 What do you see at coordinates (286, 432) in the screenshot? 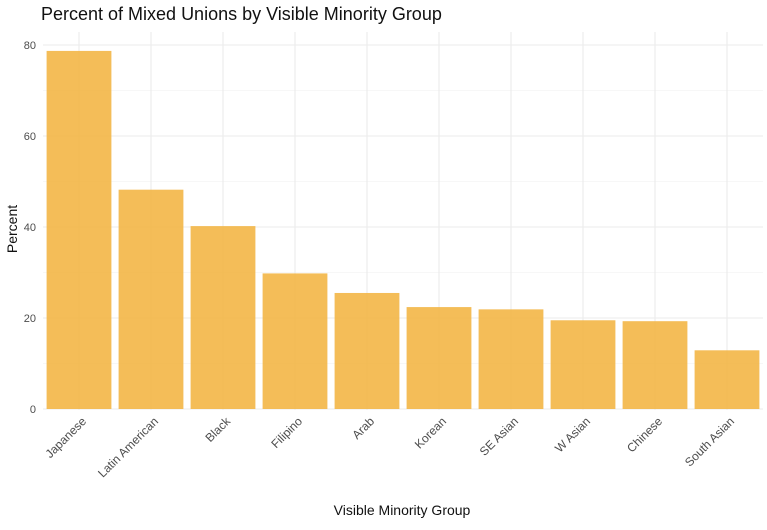
I see `x-tick-label: Filipino` at bounding box center [286, 432].